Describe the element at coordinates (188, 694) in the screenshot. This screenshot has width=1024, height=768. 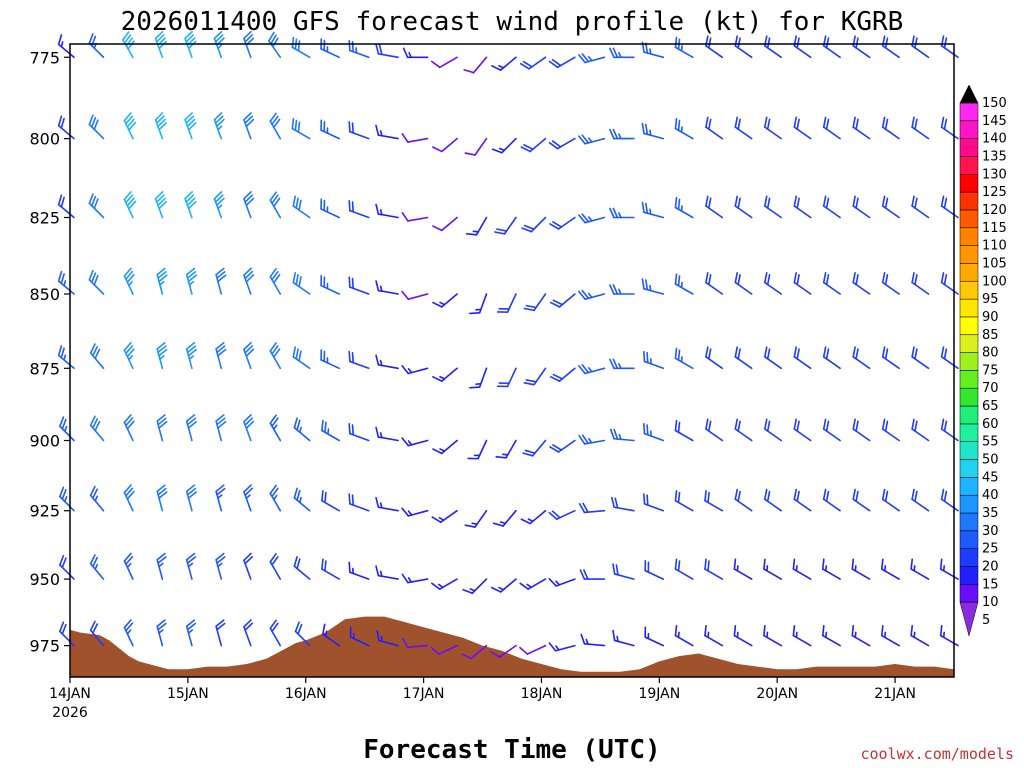
I see `x-tick-label: 15JAN` at that location.